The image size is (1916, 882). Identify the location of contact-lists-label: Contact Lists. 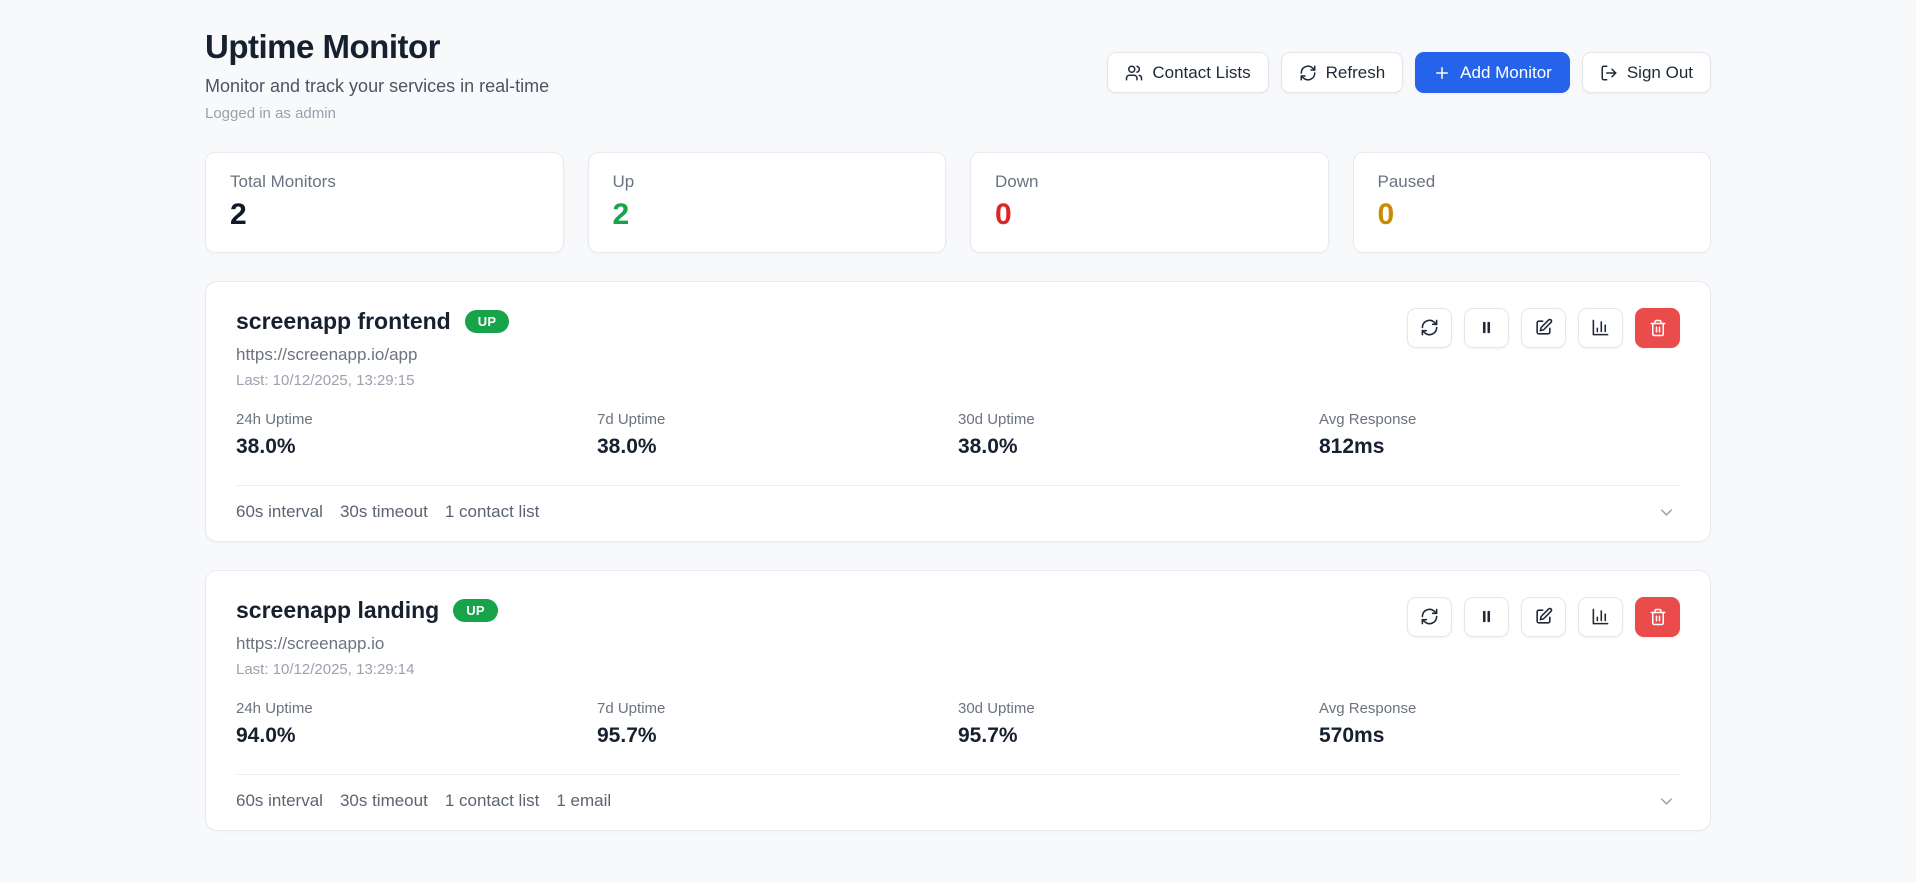
(1201, 72).